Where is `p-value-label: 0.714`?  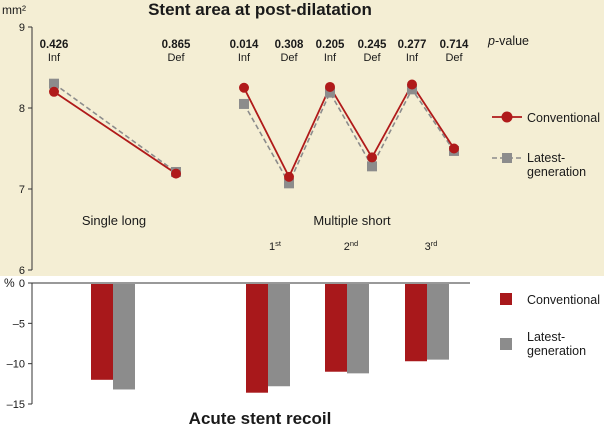
p-value-label: 0.714 is located at coordinates (454, 45).